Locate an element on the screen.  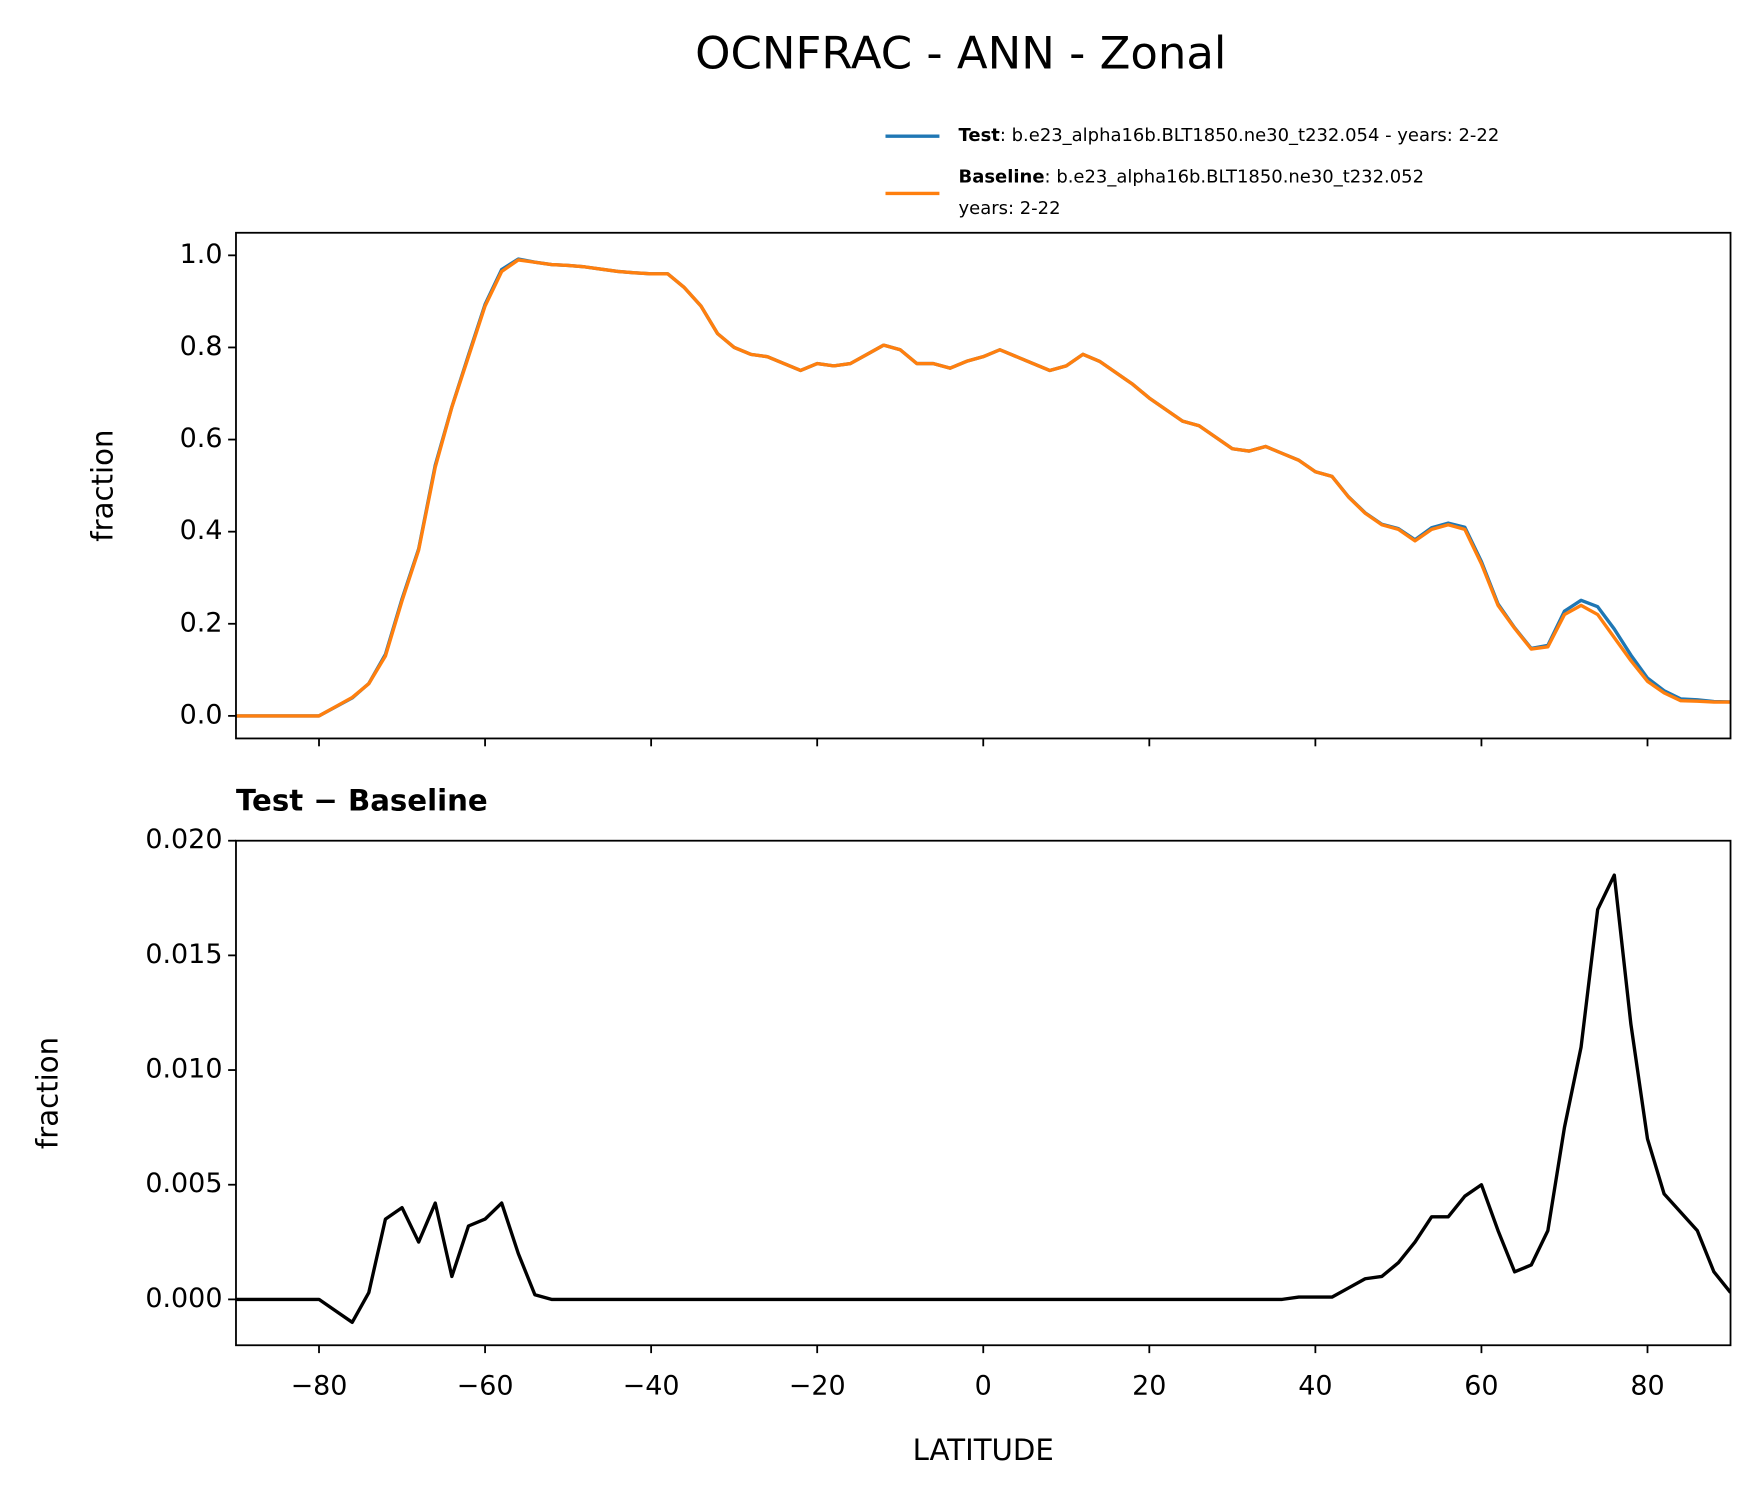
x-tick-label: −60 is located at coordinates (485, 1385).